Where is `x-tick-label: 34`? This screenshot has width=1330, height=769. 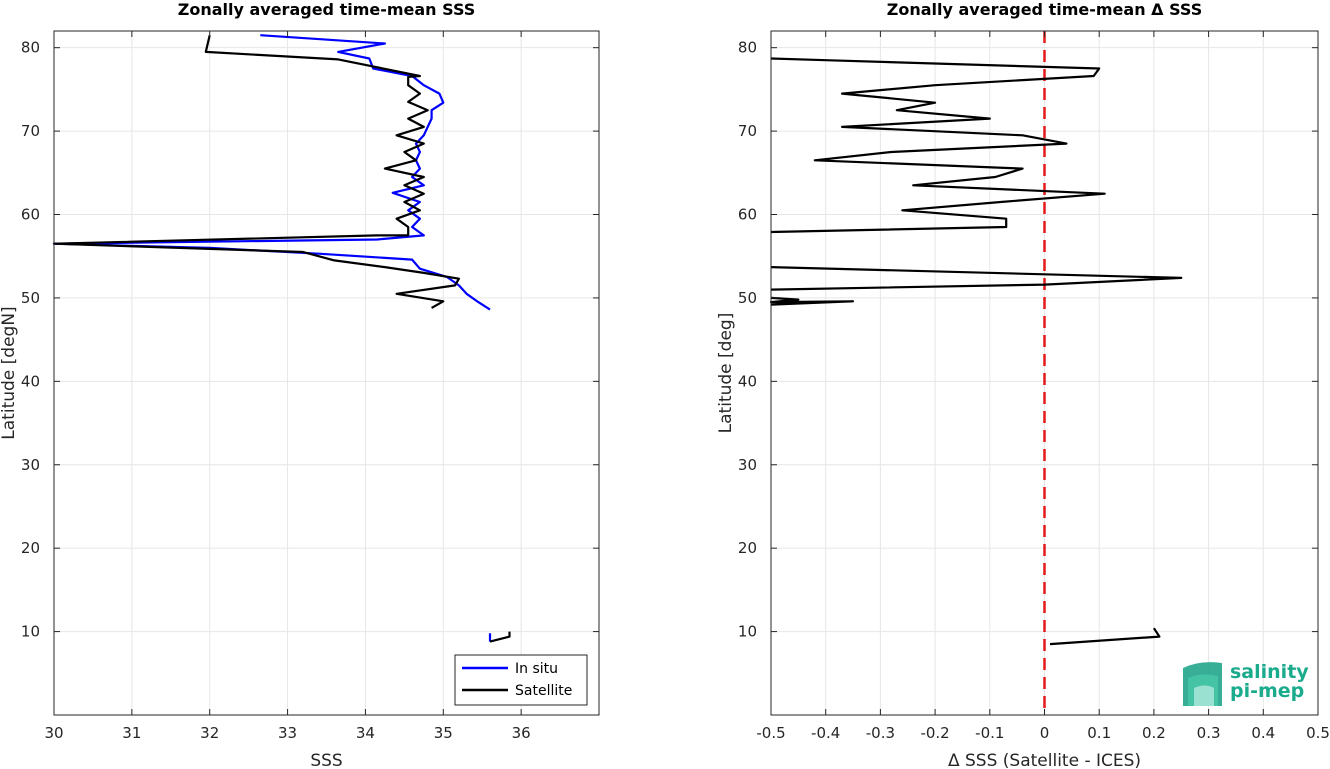 x-tick-label: 34 is located at coordinates (365, 733).